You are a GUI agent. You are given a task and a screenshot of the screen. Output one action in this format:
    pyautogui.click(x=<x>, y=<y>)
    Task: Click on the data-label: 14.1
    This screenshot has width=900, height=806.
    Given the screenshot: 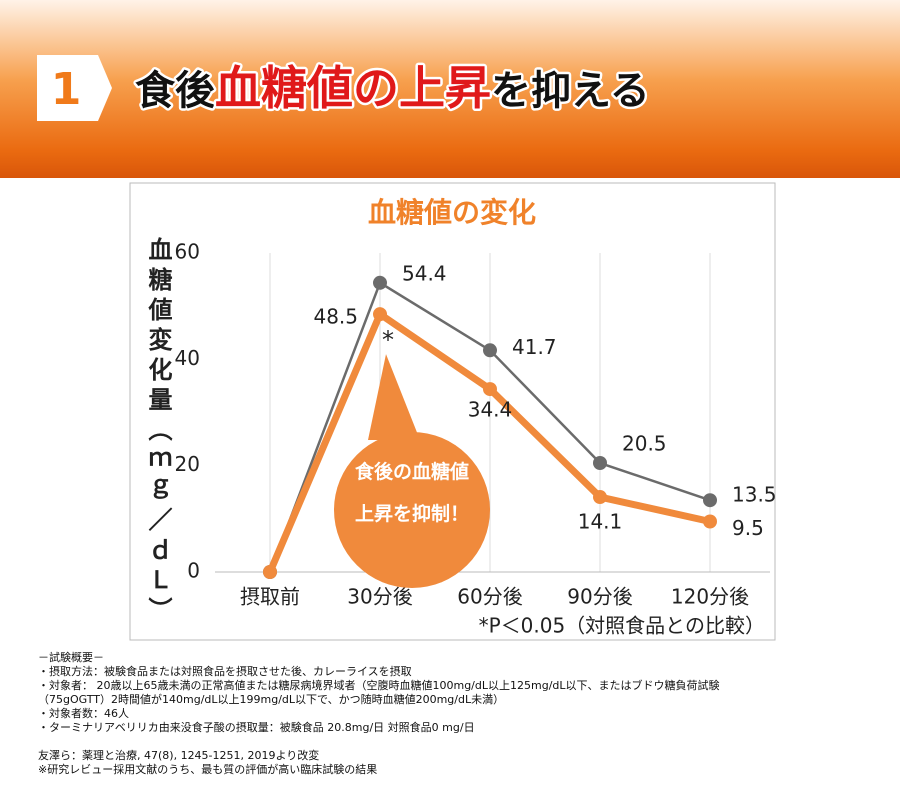 What is the action you would take?
    pyautogui.click(x=600, y=522)
    